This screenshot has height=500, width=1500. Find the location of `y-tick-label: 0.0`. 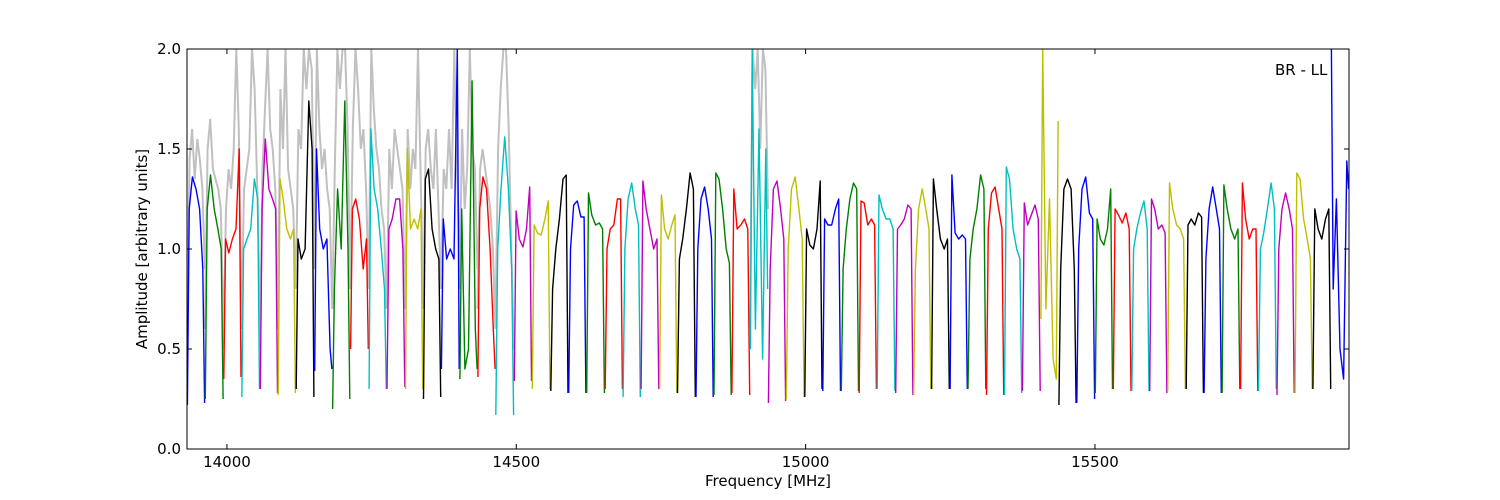

y-tick-label: 0.0 is located at coordinates (169, 449).